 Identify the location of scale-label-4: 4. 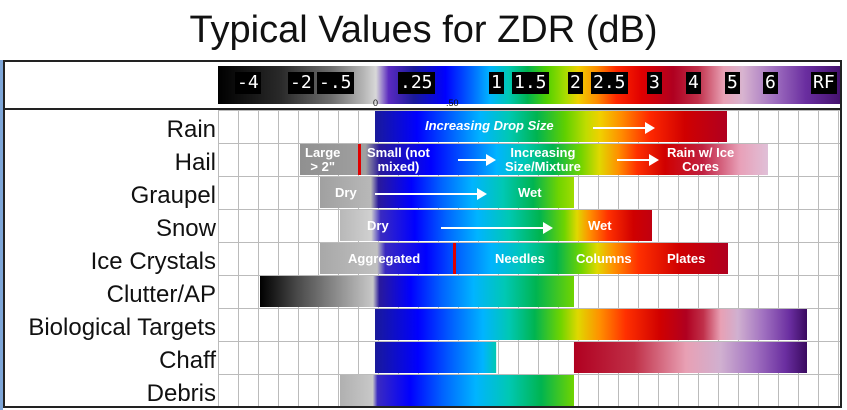
(693, 83).